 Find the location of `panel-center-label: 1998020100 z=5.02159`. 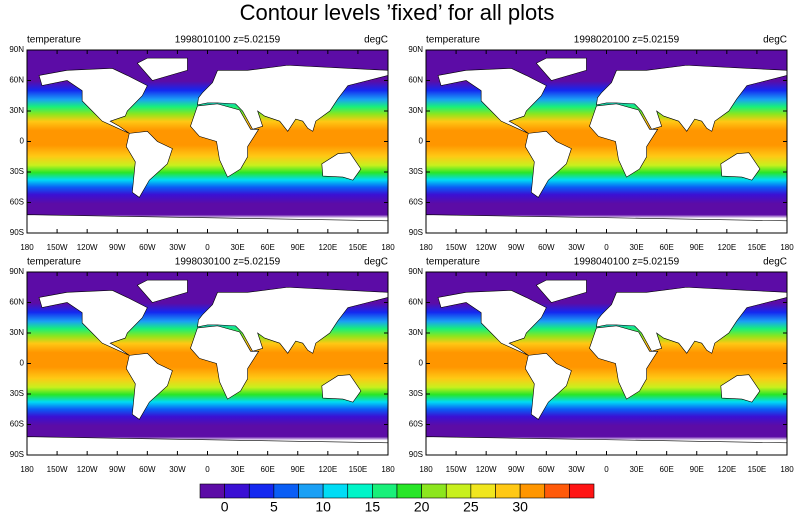

panel-center-label: 1998020100 z=5.02159 is located at coordinates (627, 40).